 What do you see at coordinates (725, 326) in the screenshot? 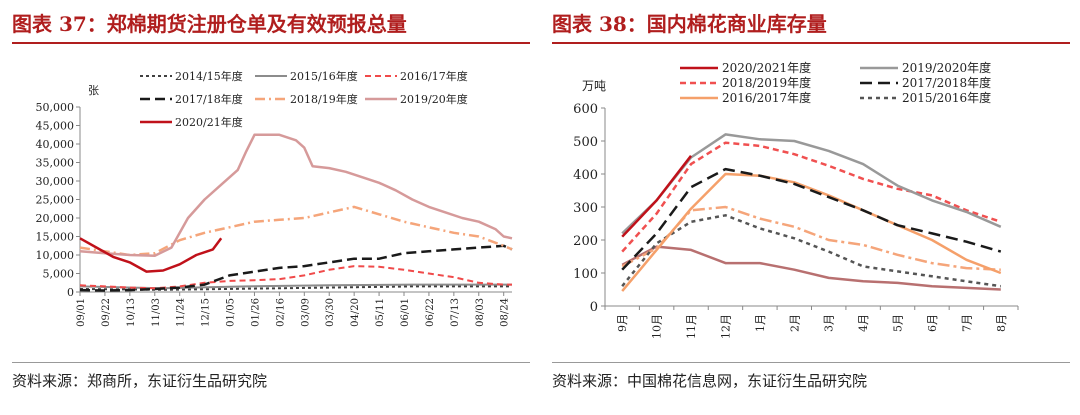
I see `right-x-tick-label: 12月` at bounding box center [725, 326].